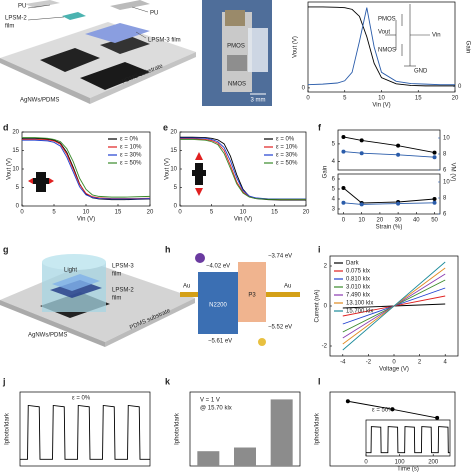  What do you see at coordinates (6, 249) in the screenshot?
I see `panel-label: g` at bounding box center [6, 249].